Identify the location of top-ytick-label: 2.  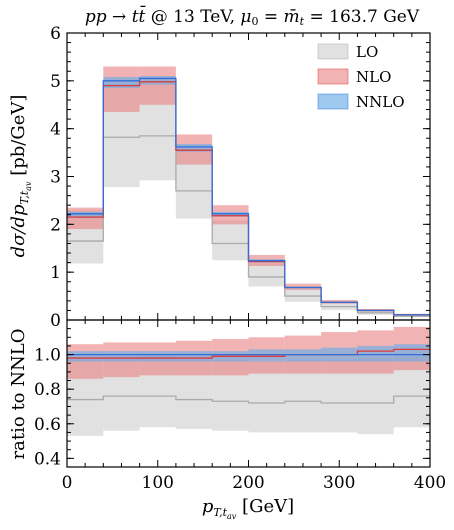
(55, 225).